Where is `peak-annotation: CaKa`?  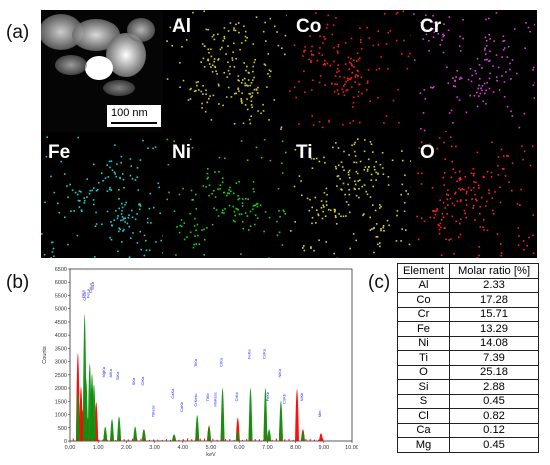 peak-annotation: CaKa is located at coordinates (172, 393).